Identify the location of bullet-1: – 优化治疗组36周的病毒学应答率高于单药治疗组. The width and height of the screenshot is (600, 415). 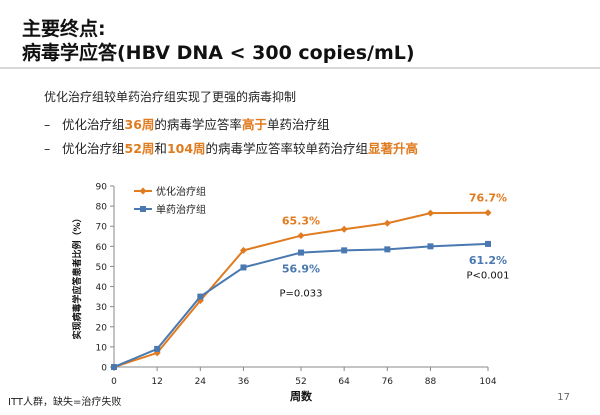
(186, 123).